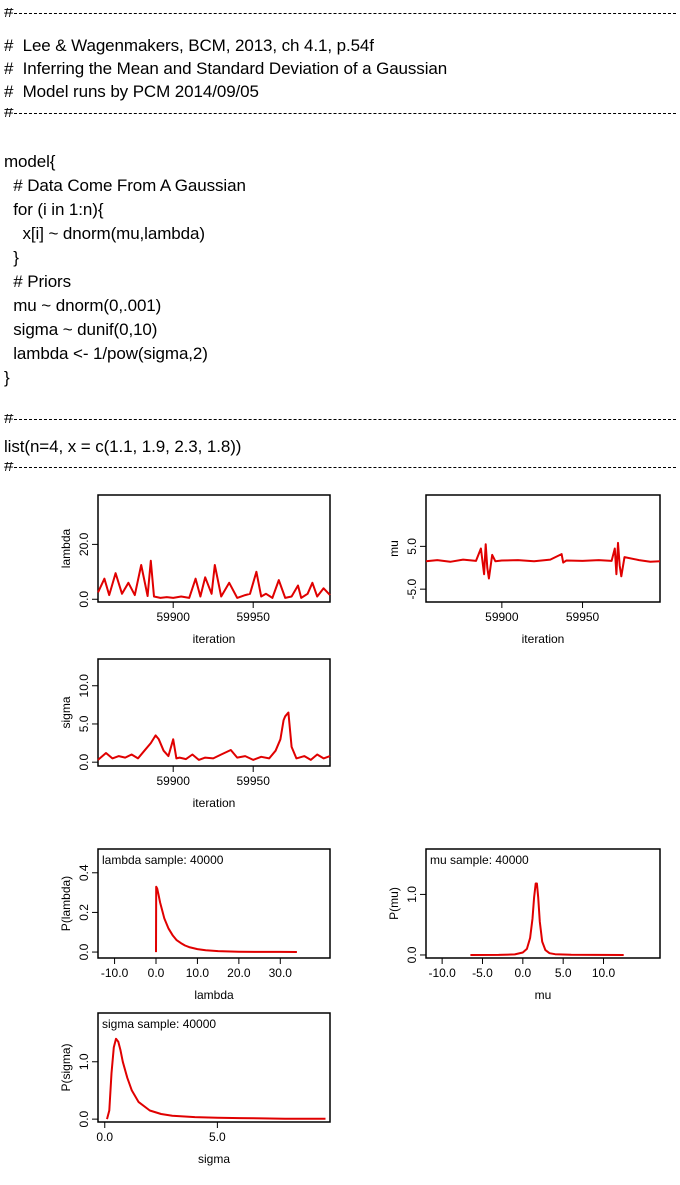 This screenshot has height=1185, width=680. What do you see at coordinates (106, 353) in the screenshot?
I see `model-line-9: lambda <- 1/pow(sigma,2)` at bounding box center [106, 353].